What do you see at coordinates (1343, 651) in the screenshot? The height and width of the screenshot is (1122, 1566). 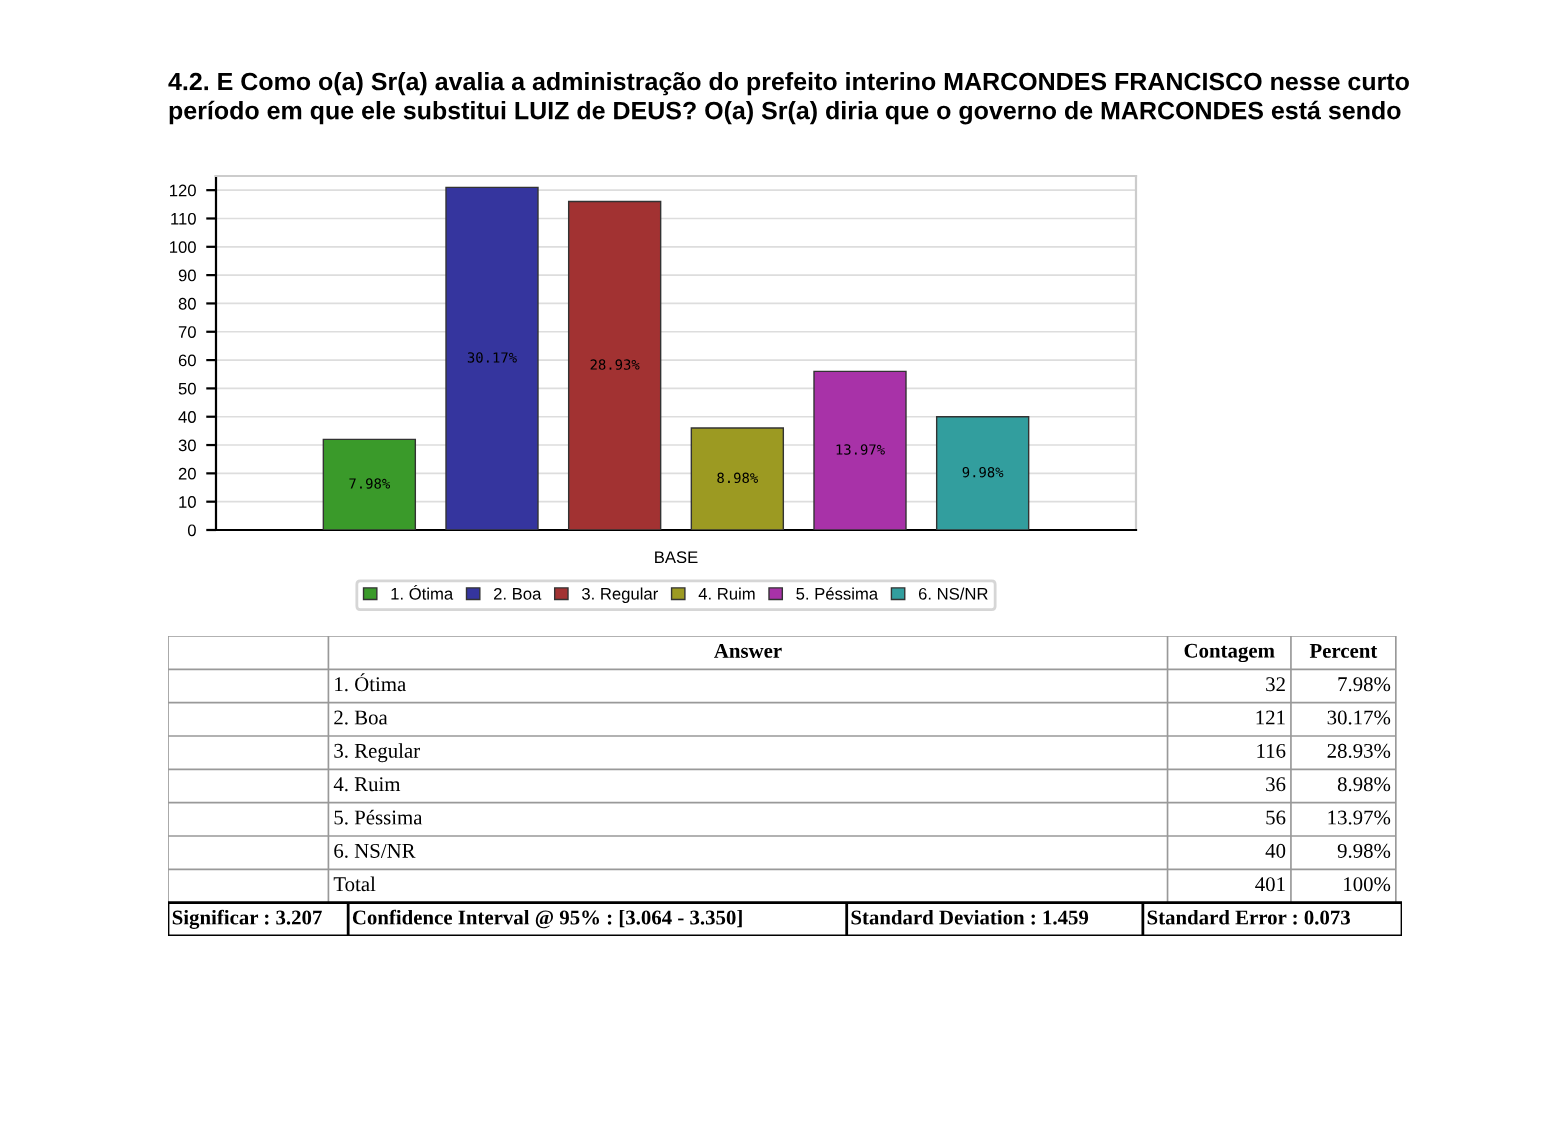 I see `text: Percent` at bounding box center [1343, 651].